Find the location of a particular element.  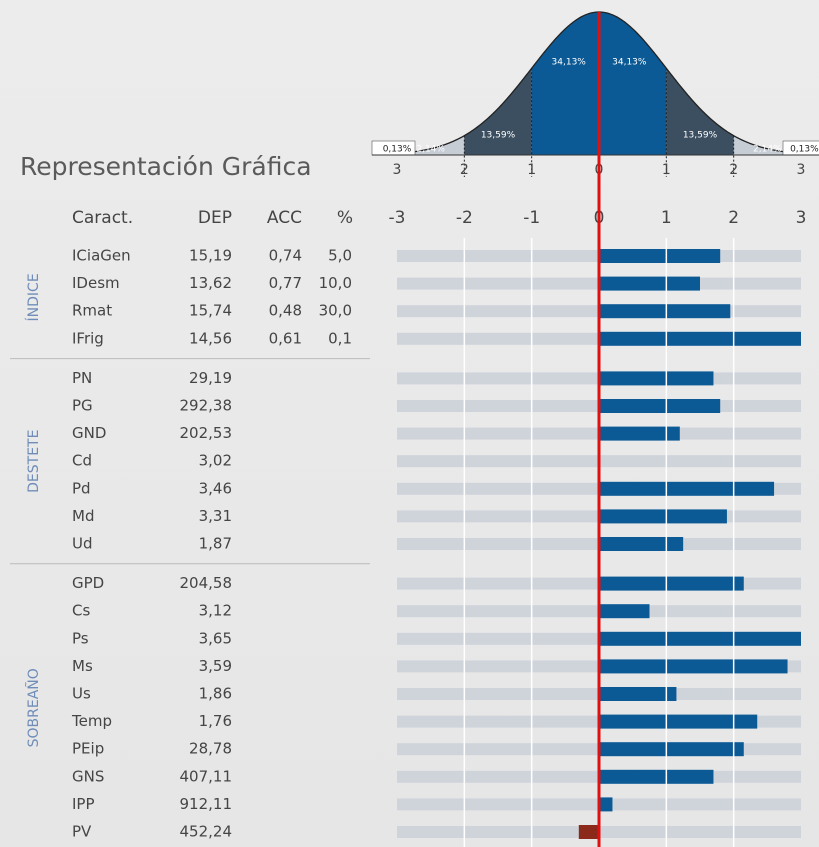

row-name: Pd is located at coordinates (81, 488).